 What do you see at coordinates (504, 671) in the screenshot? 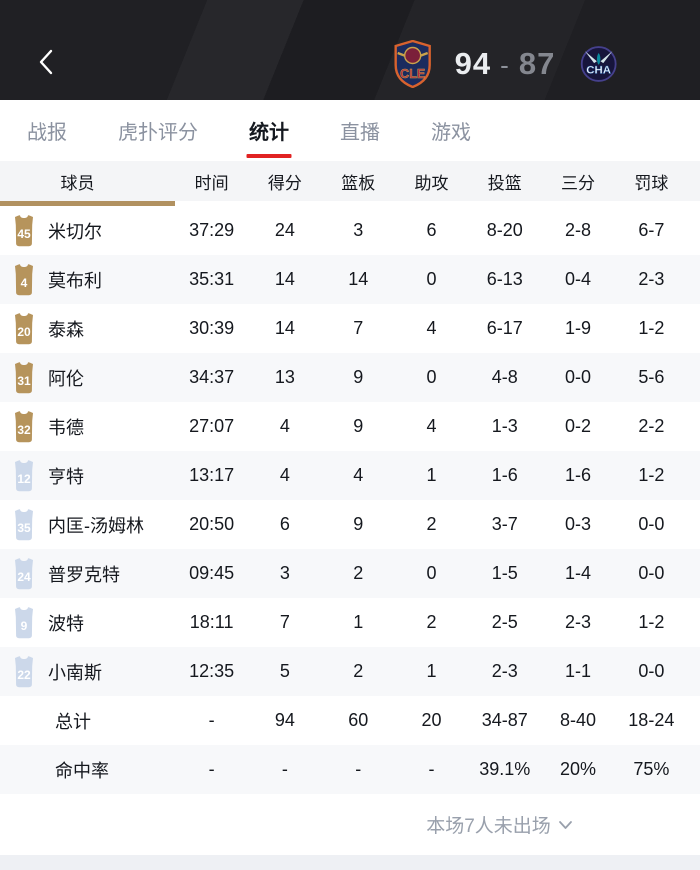
I see `cell-fg: 2-3` at bounding box center [504, 671].